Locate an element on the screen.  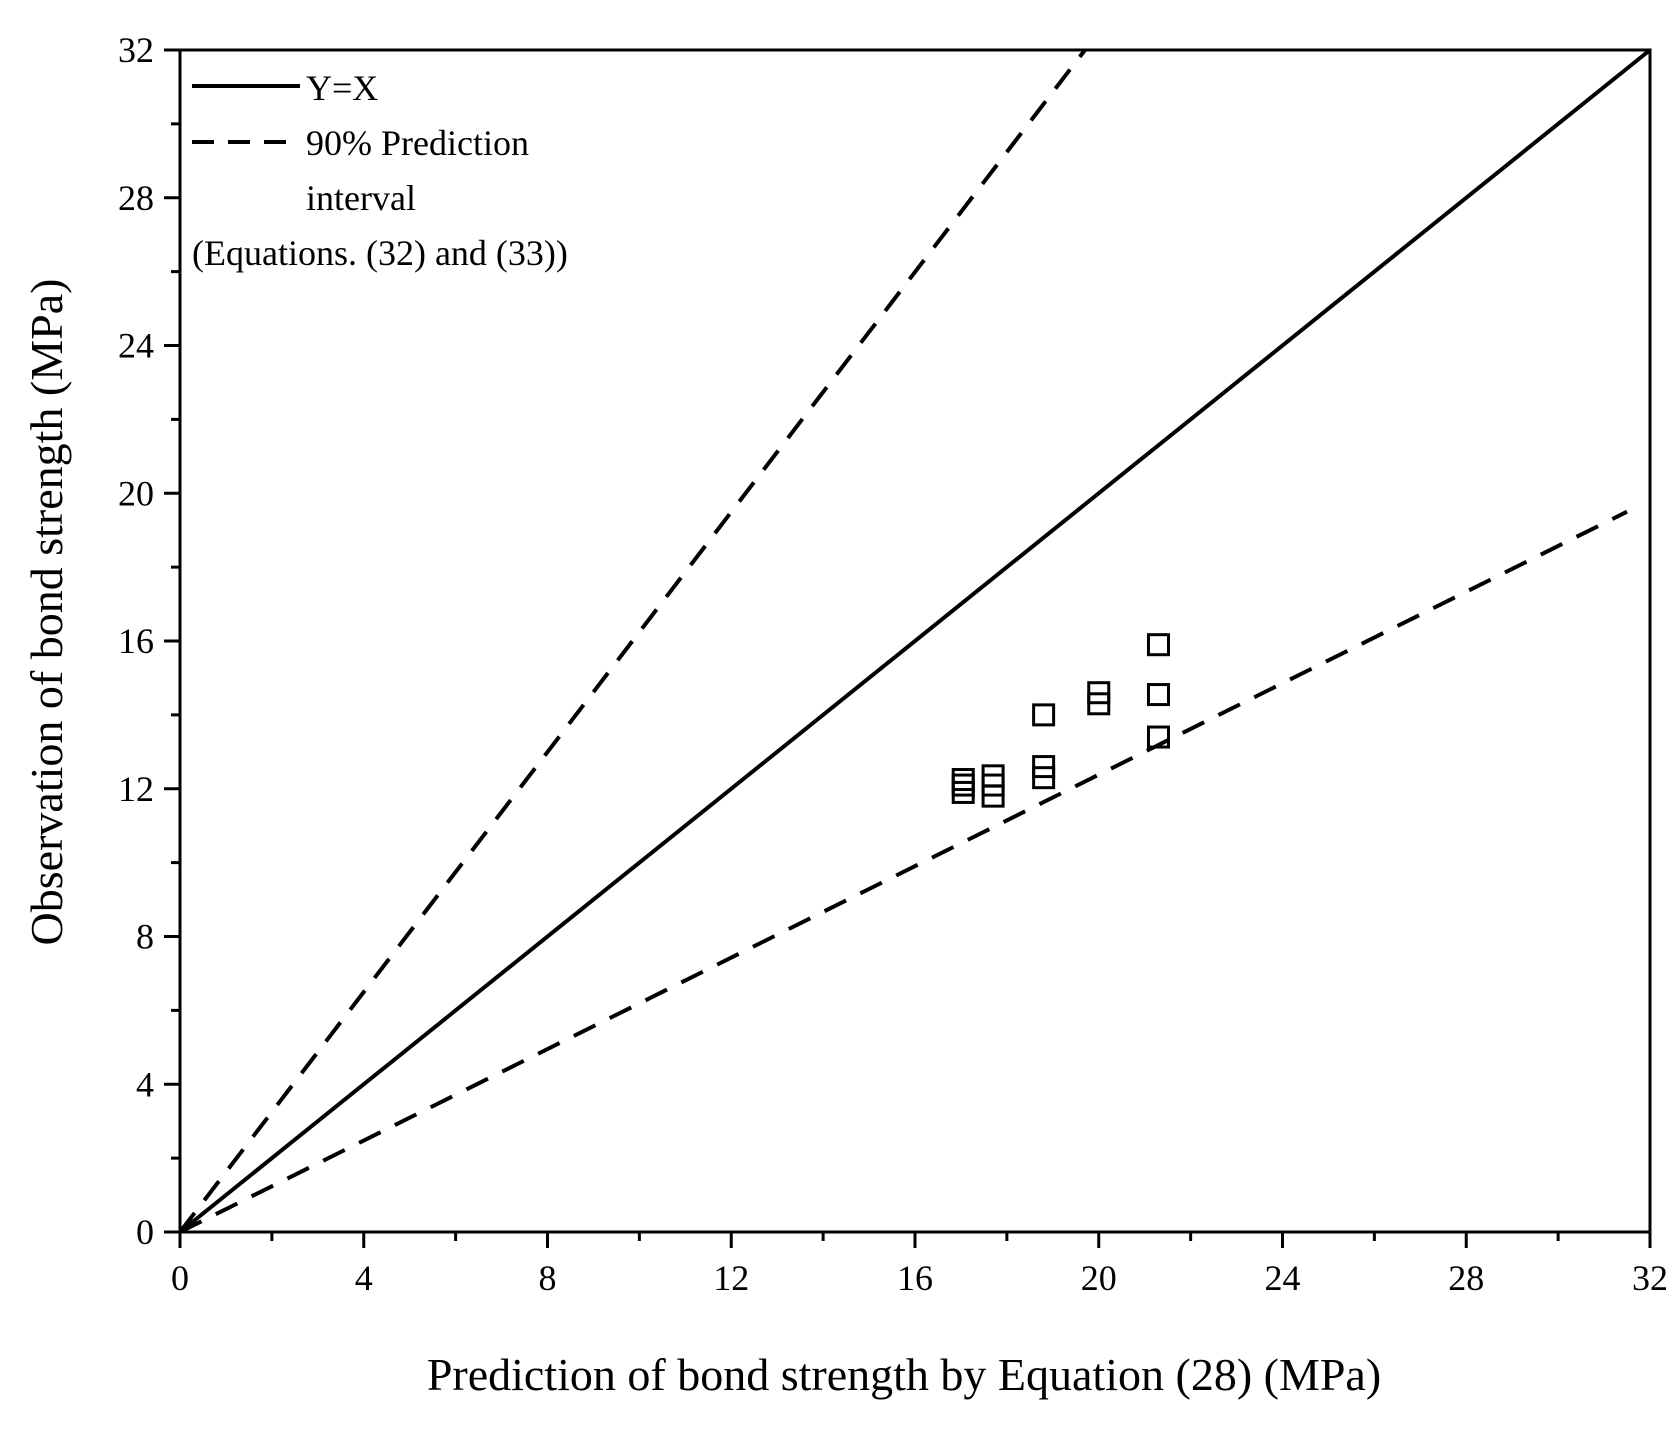
x-tick-label: 16 is located at coordinates (915, 1278).